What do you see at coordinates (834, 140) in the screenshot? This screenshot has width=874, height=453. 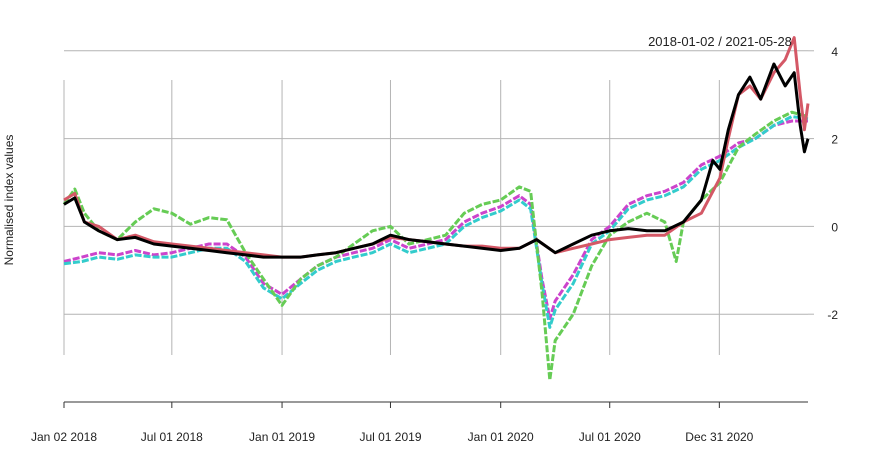 I see `y-tick-label: 2` at bounding box center [834, 140].